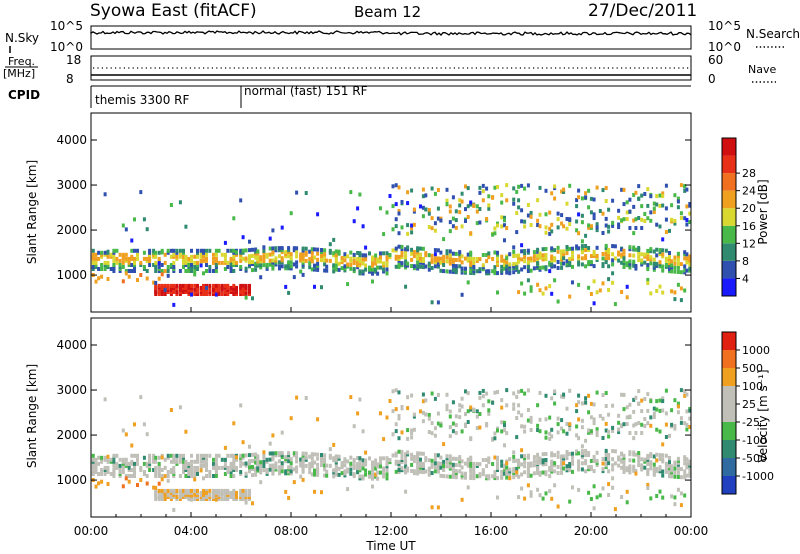 Image resolution: width=800 pixels, height=554 pixels. I want to click on xtick-label-4: 16:00, so click(491, 531).